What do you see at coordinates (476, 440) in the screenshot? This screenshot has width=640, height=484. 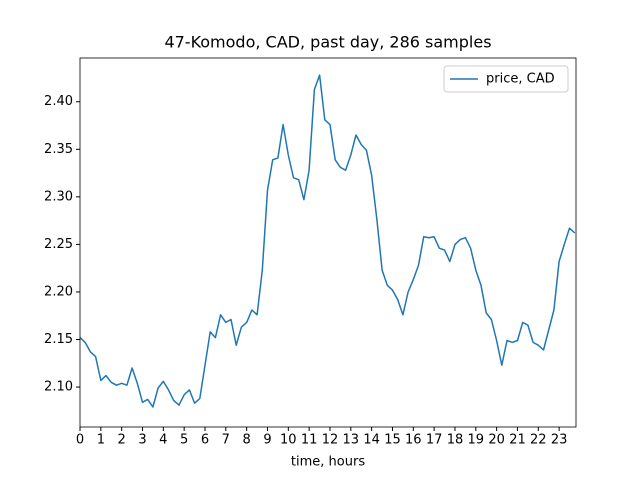 I see `x-tick-label: 19` at bounding box center [476, 440].